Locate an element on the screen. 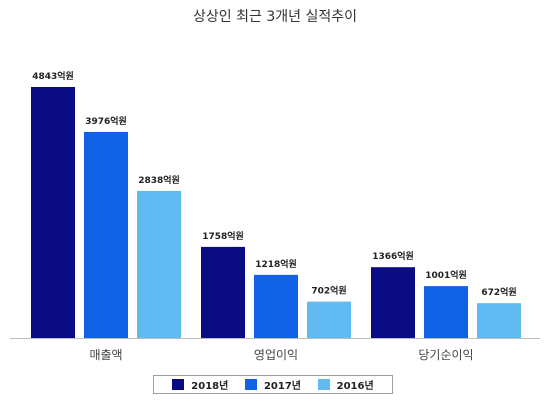 This screenshot has height=401, width=550. legend: 2018년 2017년 2016년 is located at coordinates (273, 384).